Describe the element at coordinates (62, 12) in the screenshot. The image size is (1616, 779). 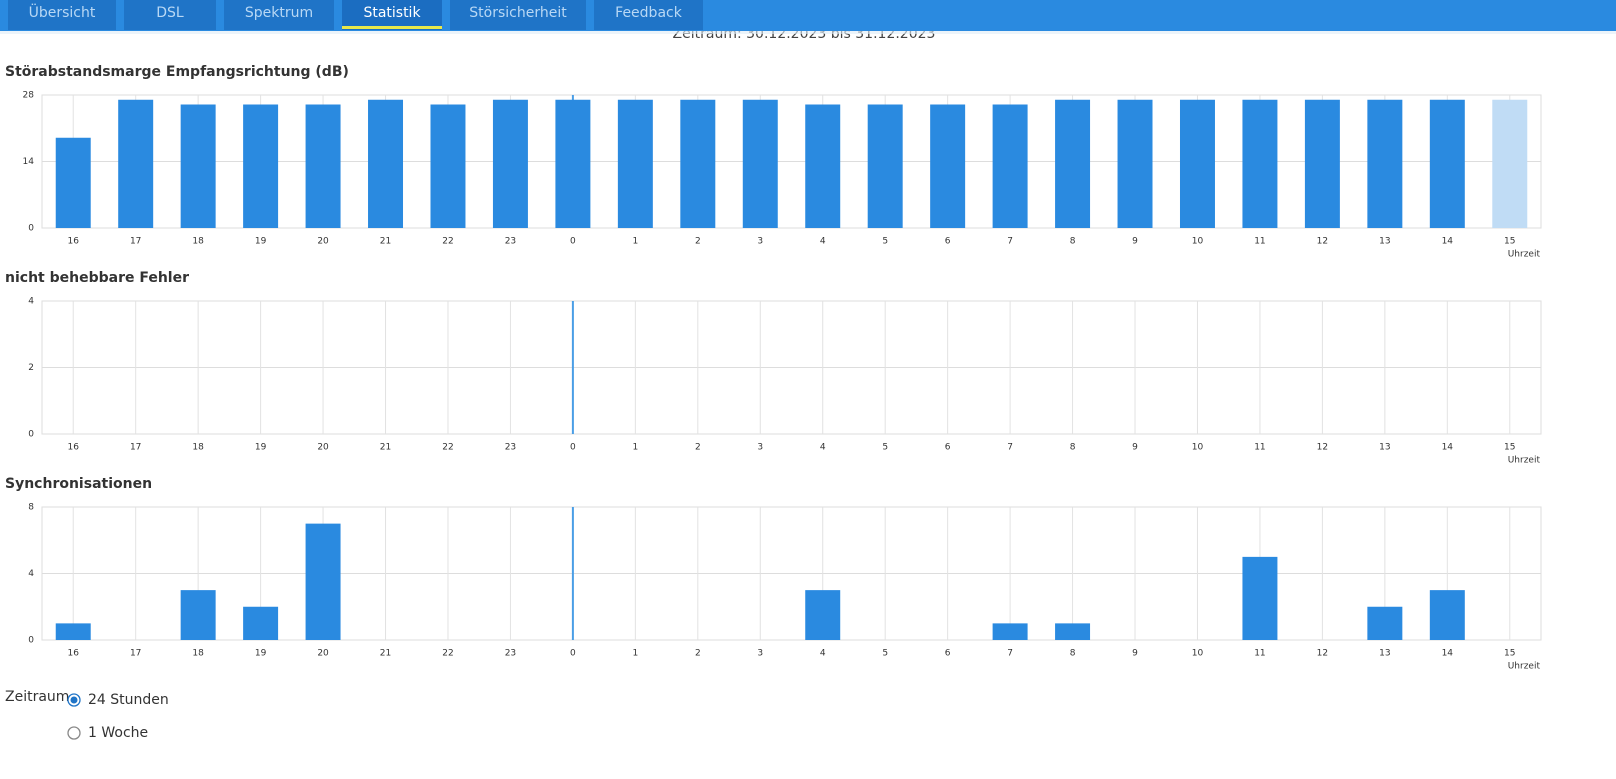
I see `tab-label: Übersicht` at that location.